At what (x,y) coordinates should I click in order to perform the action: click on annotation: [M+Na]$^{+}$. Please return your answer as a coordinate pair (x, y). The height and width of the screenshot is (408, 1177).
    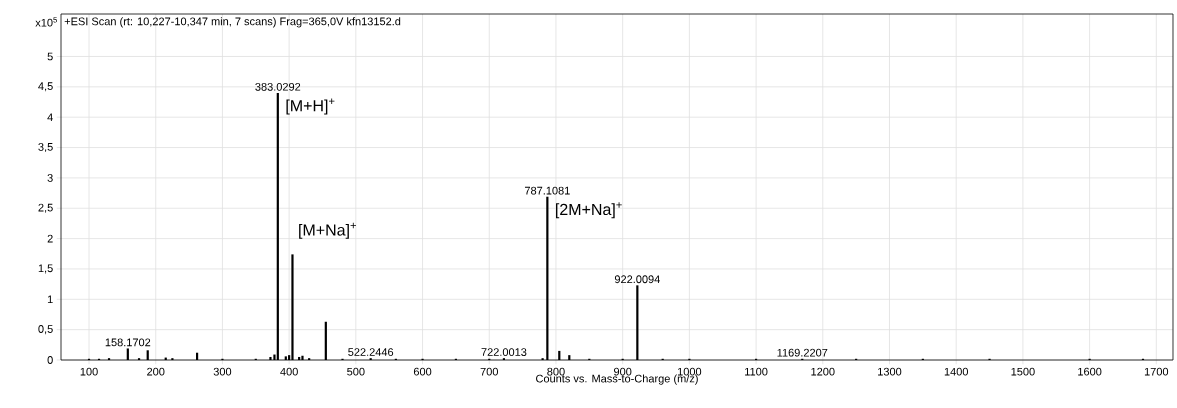
    Looking at the image, I should click on (327, 230).